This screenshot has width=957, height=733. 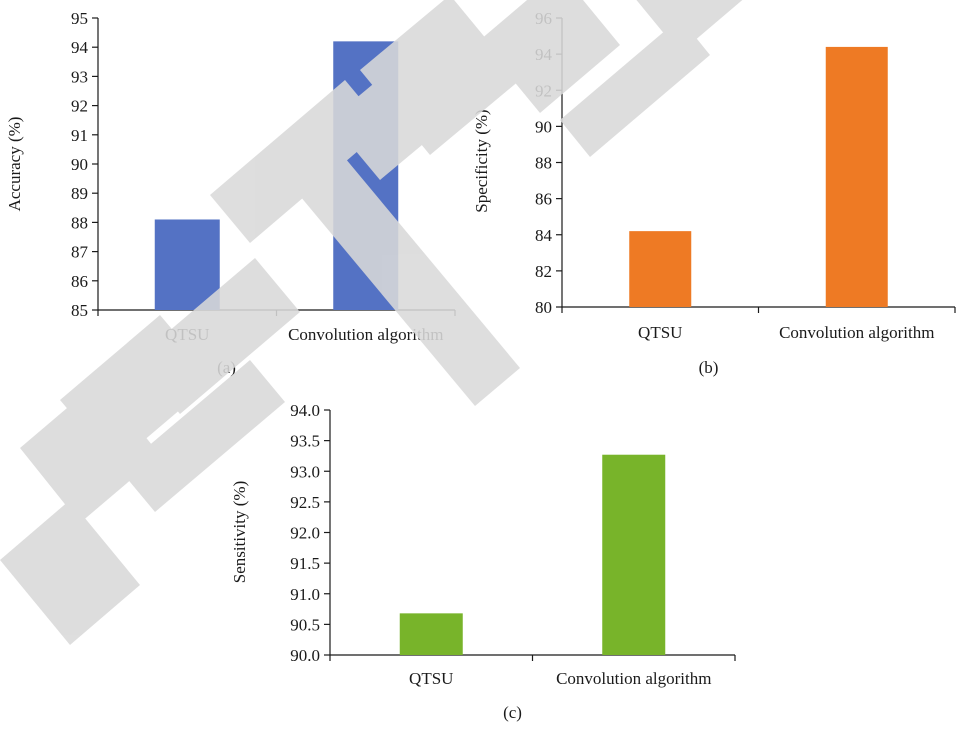 What do you see at coordinates (305, 594) in the screenshot?
I see `y-tick-label: 91.0` at bounding box center [305, 594].